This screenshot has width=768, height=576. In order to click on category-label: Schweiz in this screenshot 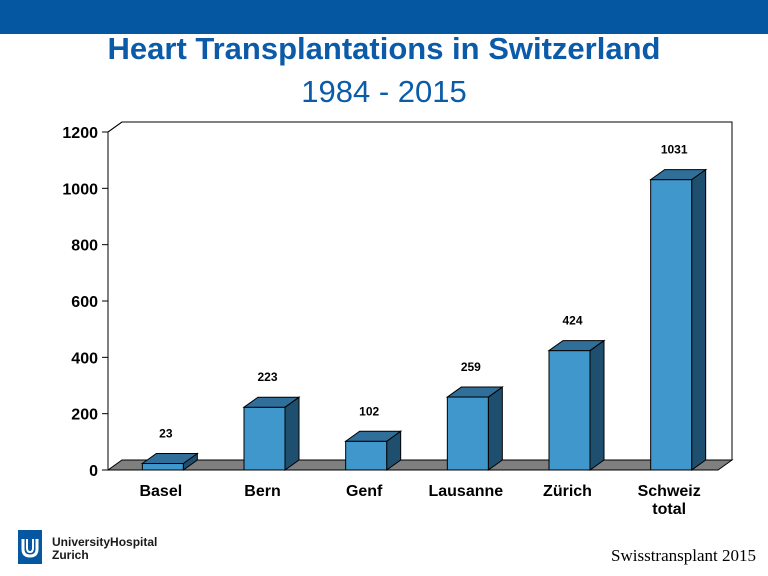, I will do `click(669, 491)`.